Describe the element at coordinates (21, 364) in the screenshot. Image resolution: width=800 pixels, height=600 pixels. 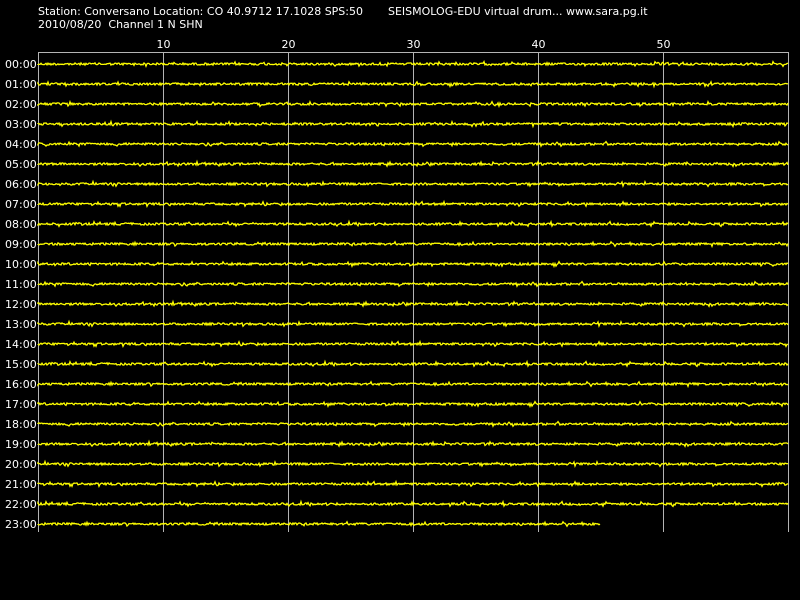
I see `hour-label-1500: 15:00` at that location.